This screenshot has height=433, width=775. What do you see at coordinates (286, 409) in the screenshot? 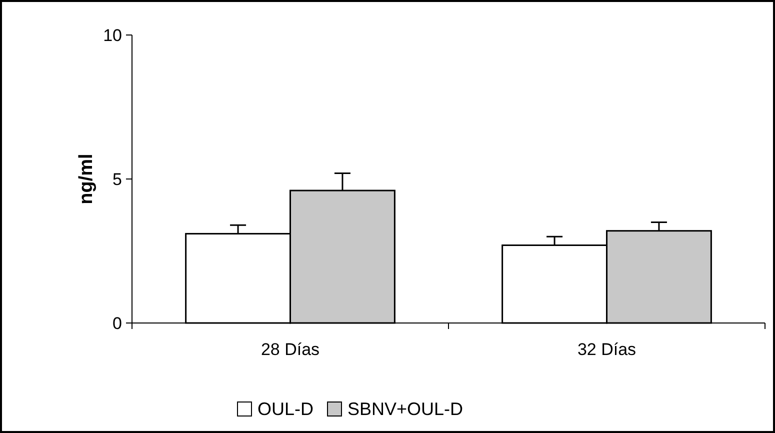
I see `legend-label: OUL-D` at bounding box center [286, 409].